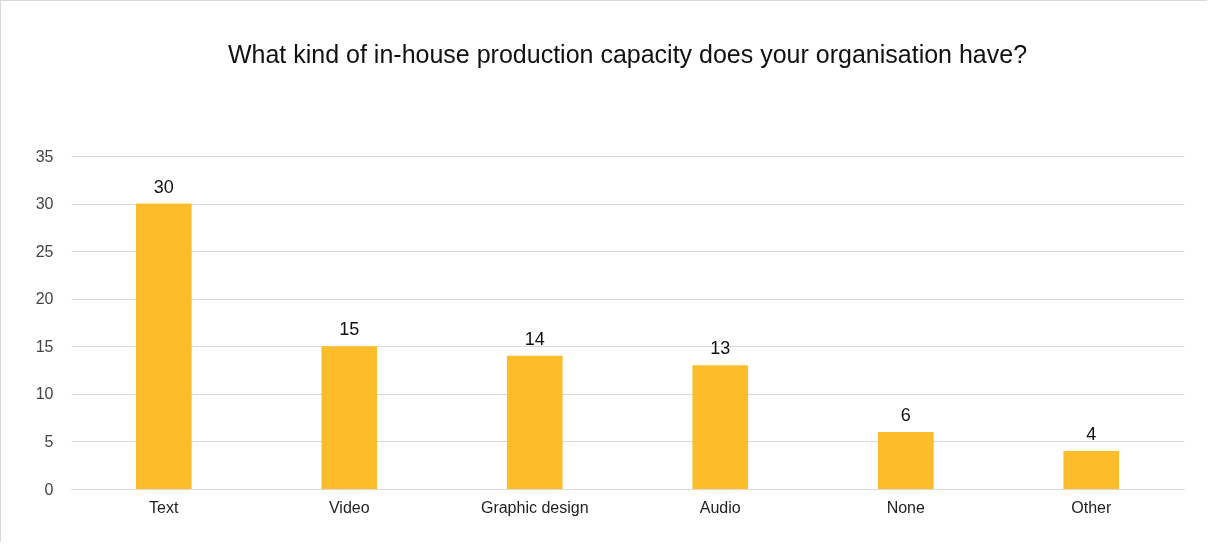  I want to click on data-label: 15, so click(349, 329).